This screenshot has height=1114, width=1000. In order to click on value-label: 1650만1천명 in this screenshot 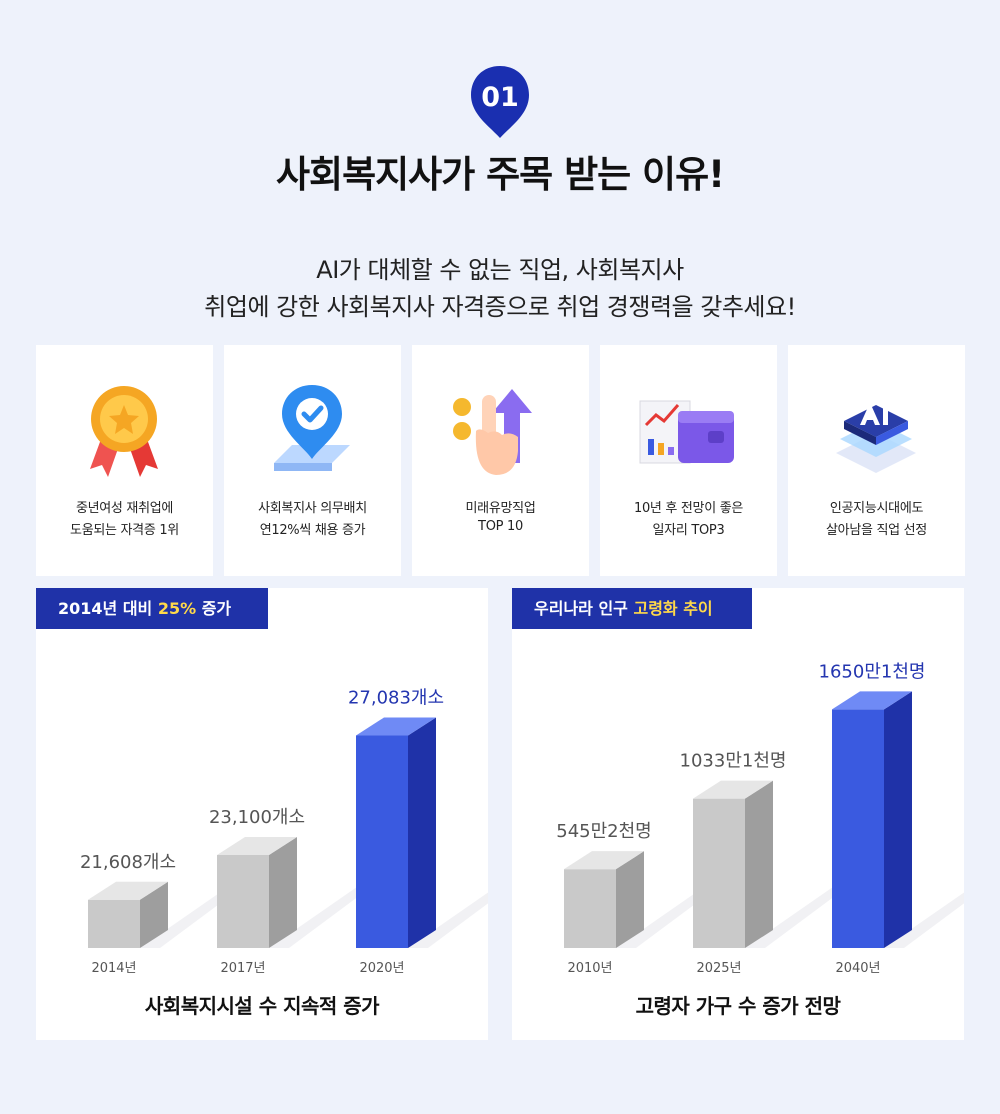, I will do `click(872, 671)`.